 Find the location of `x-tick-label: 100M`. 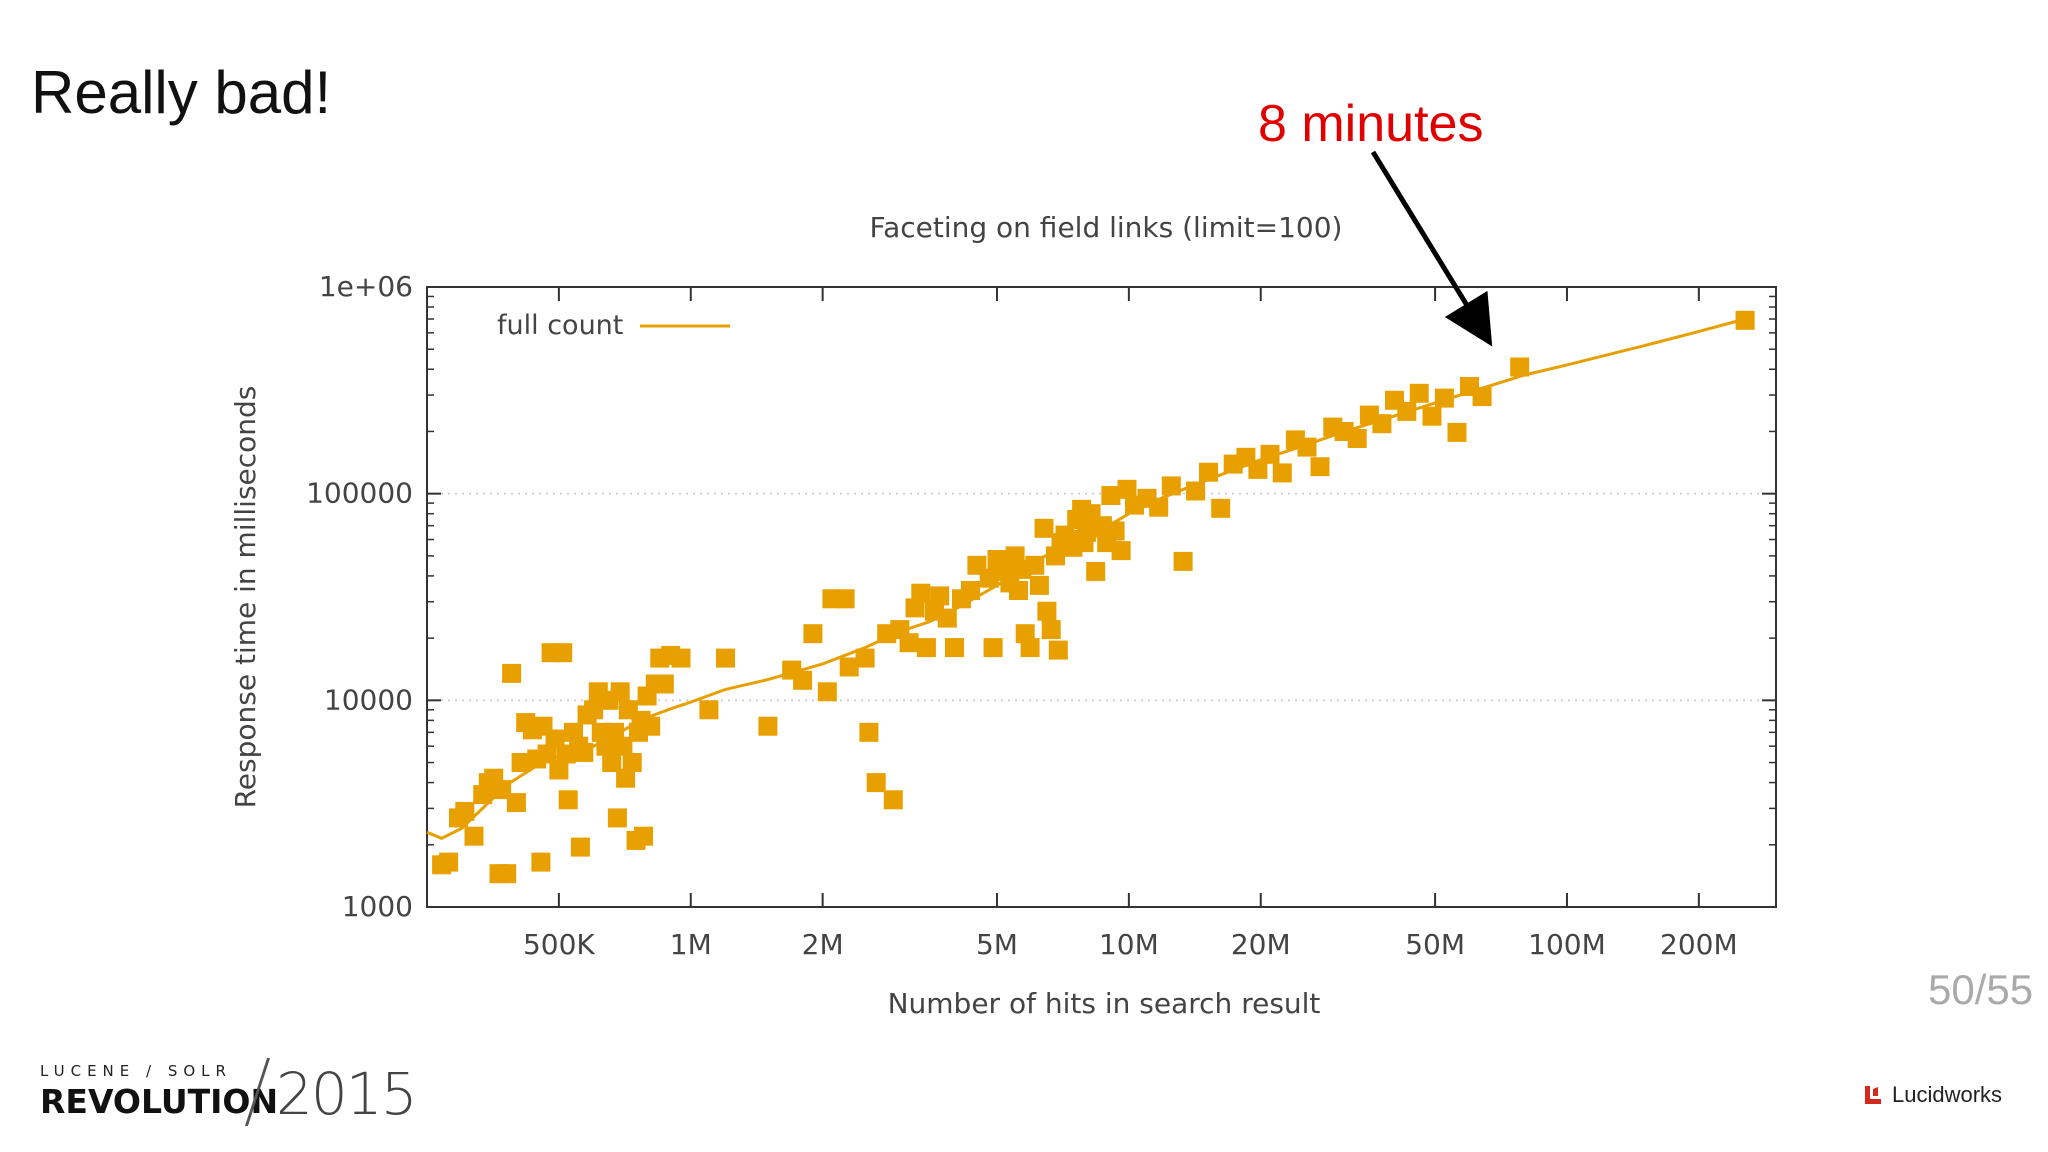

x-tick-label: 100M is located at coordinates (1567, 944).